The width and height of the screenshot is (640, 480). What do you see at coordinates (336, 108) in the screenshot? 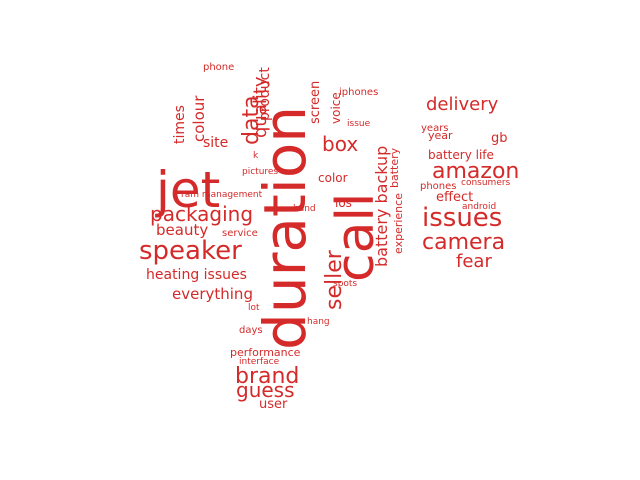
I see `word-voice: voice` at bounding box center [336, 108].